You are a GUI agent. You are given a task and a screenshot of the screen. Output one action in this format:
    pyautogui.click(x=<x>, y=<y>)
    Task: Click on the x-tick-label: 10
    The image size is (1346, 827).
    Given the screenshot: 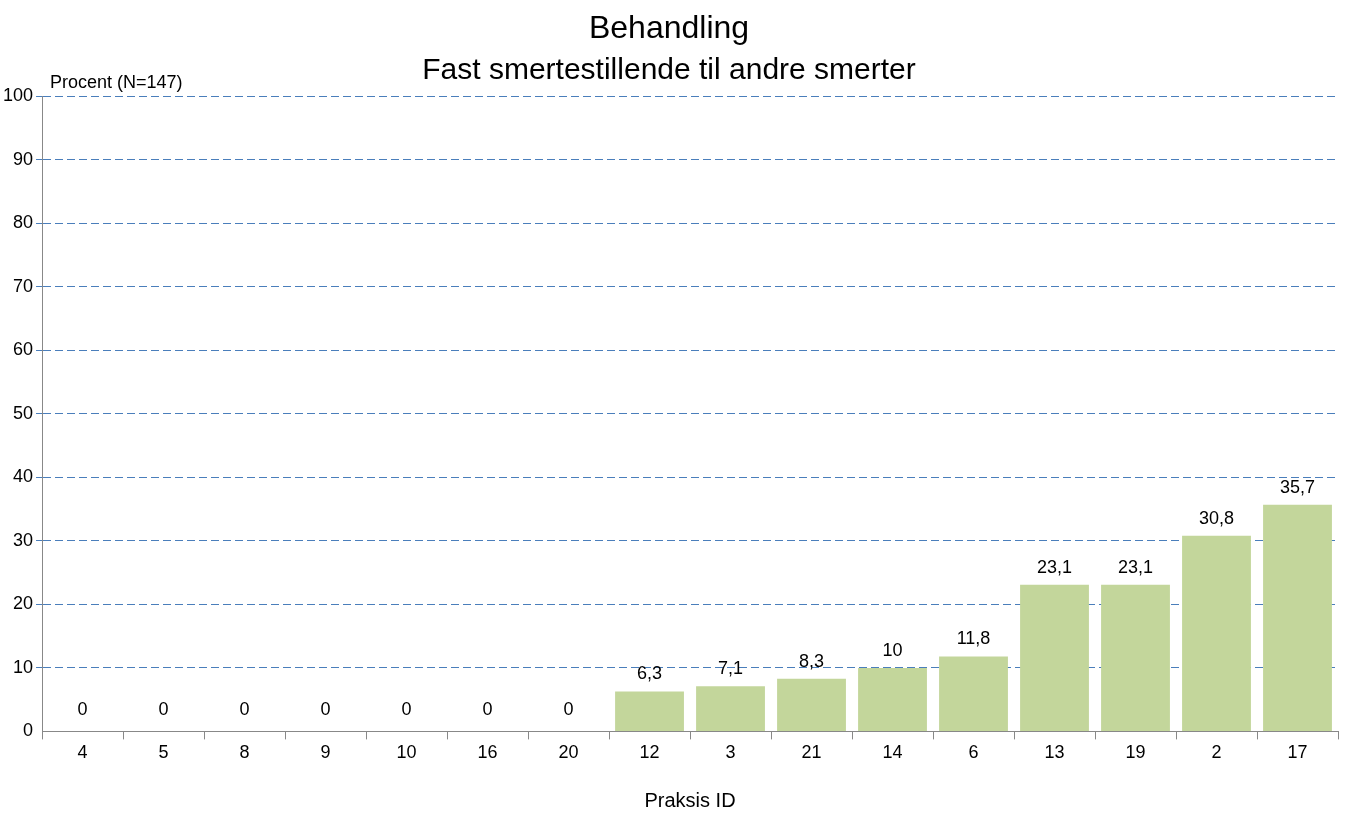 What is the action you would take?
    pyautogui.click(x=406, y=752)
    